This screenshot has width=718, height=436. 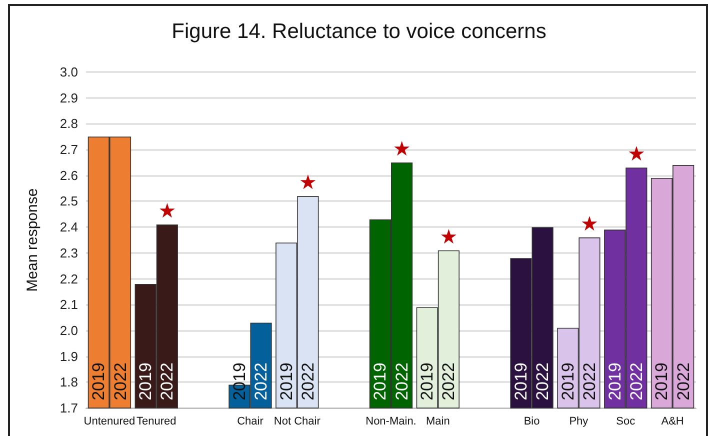 I want to click on y-tick-label: 3.0, so click(x=69, y=72).